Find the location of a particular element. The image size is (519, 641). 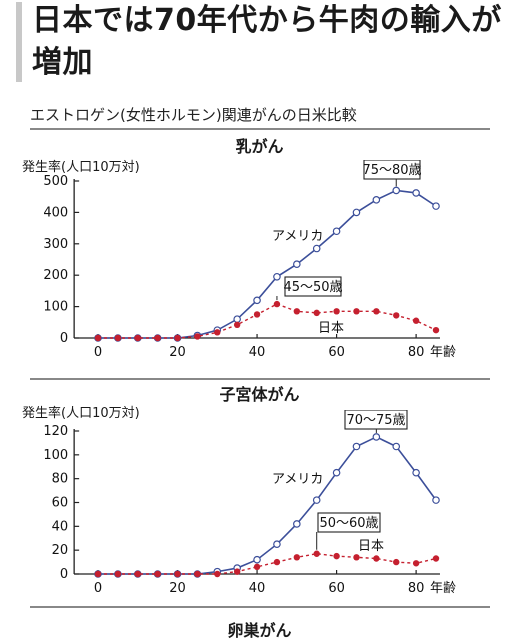

y-tick-label: 20 is located at coordinates (60, 550).